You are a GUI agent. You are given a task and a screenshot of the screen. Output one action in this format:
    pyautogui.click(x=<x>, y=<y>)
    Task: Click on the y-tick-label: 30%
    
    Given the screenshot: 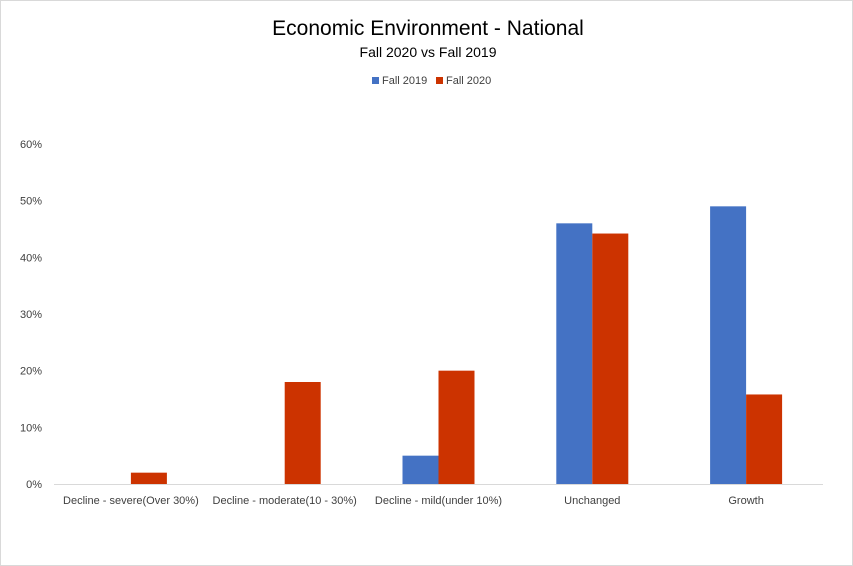 What is the action you would take?
    pyautogui.click(x=31, y=315)
    